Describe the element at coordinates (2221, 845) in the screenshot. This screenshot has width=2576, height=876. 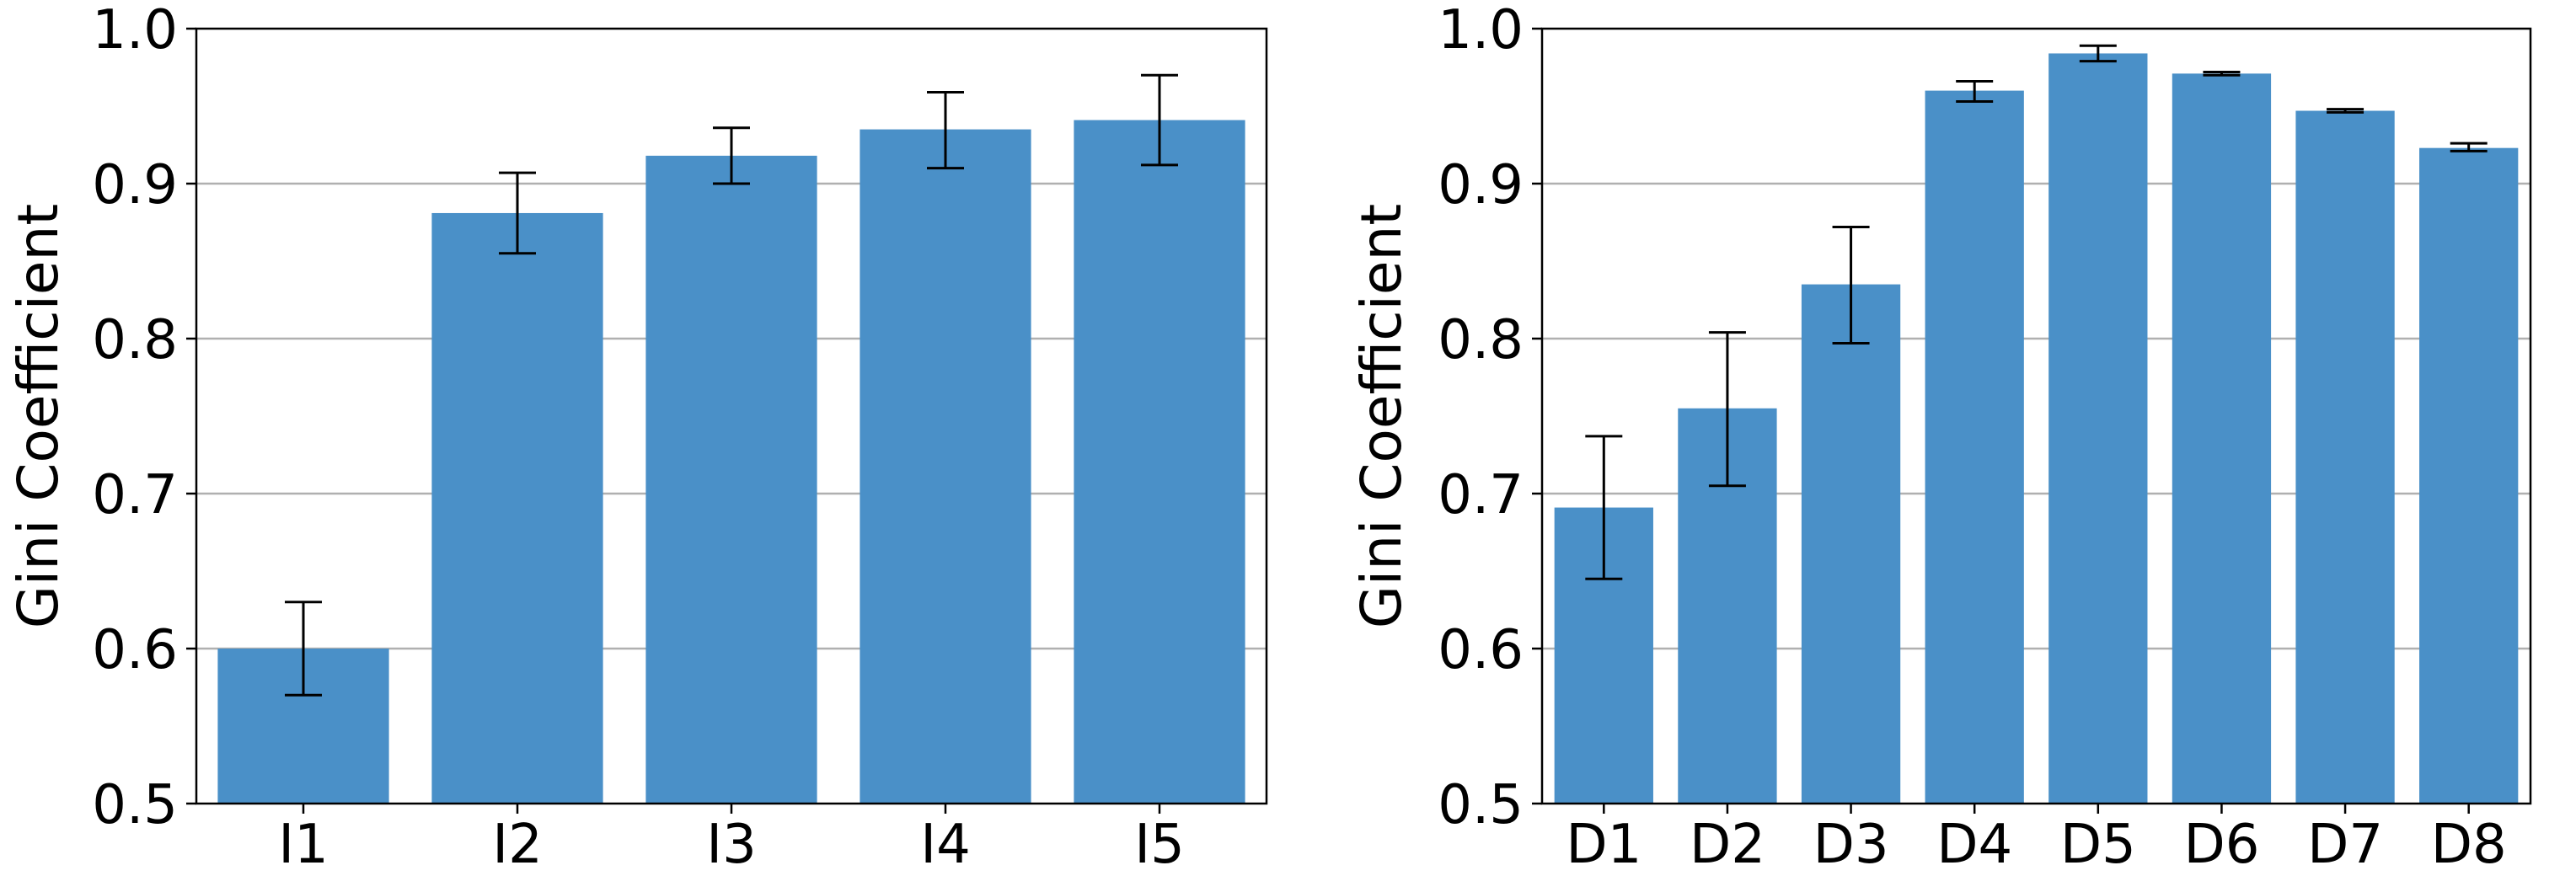
I see `x-tick-label: D6` at that location.